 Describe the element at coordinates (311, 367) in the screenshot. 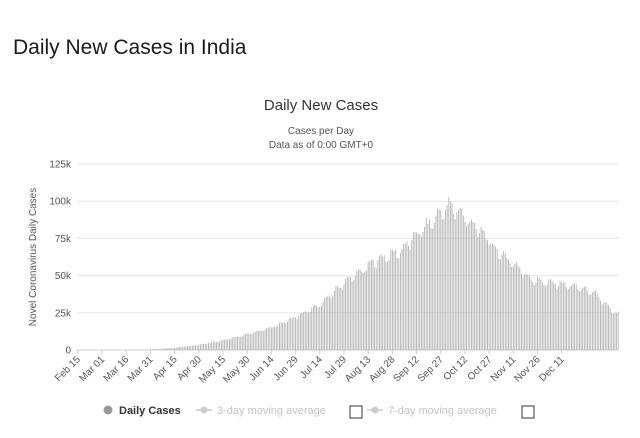

I see `x-tick-label: Jul 14` at that location.